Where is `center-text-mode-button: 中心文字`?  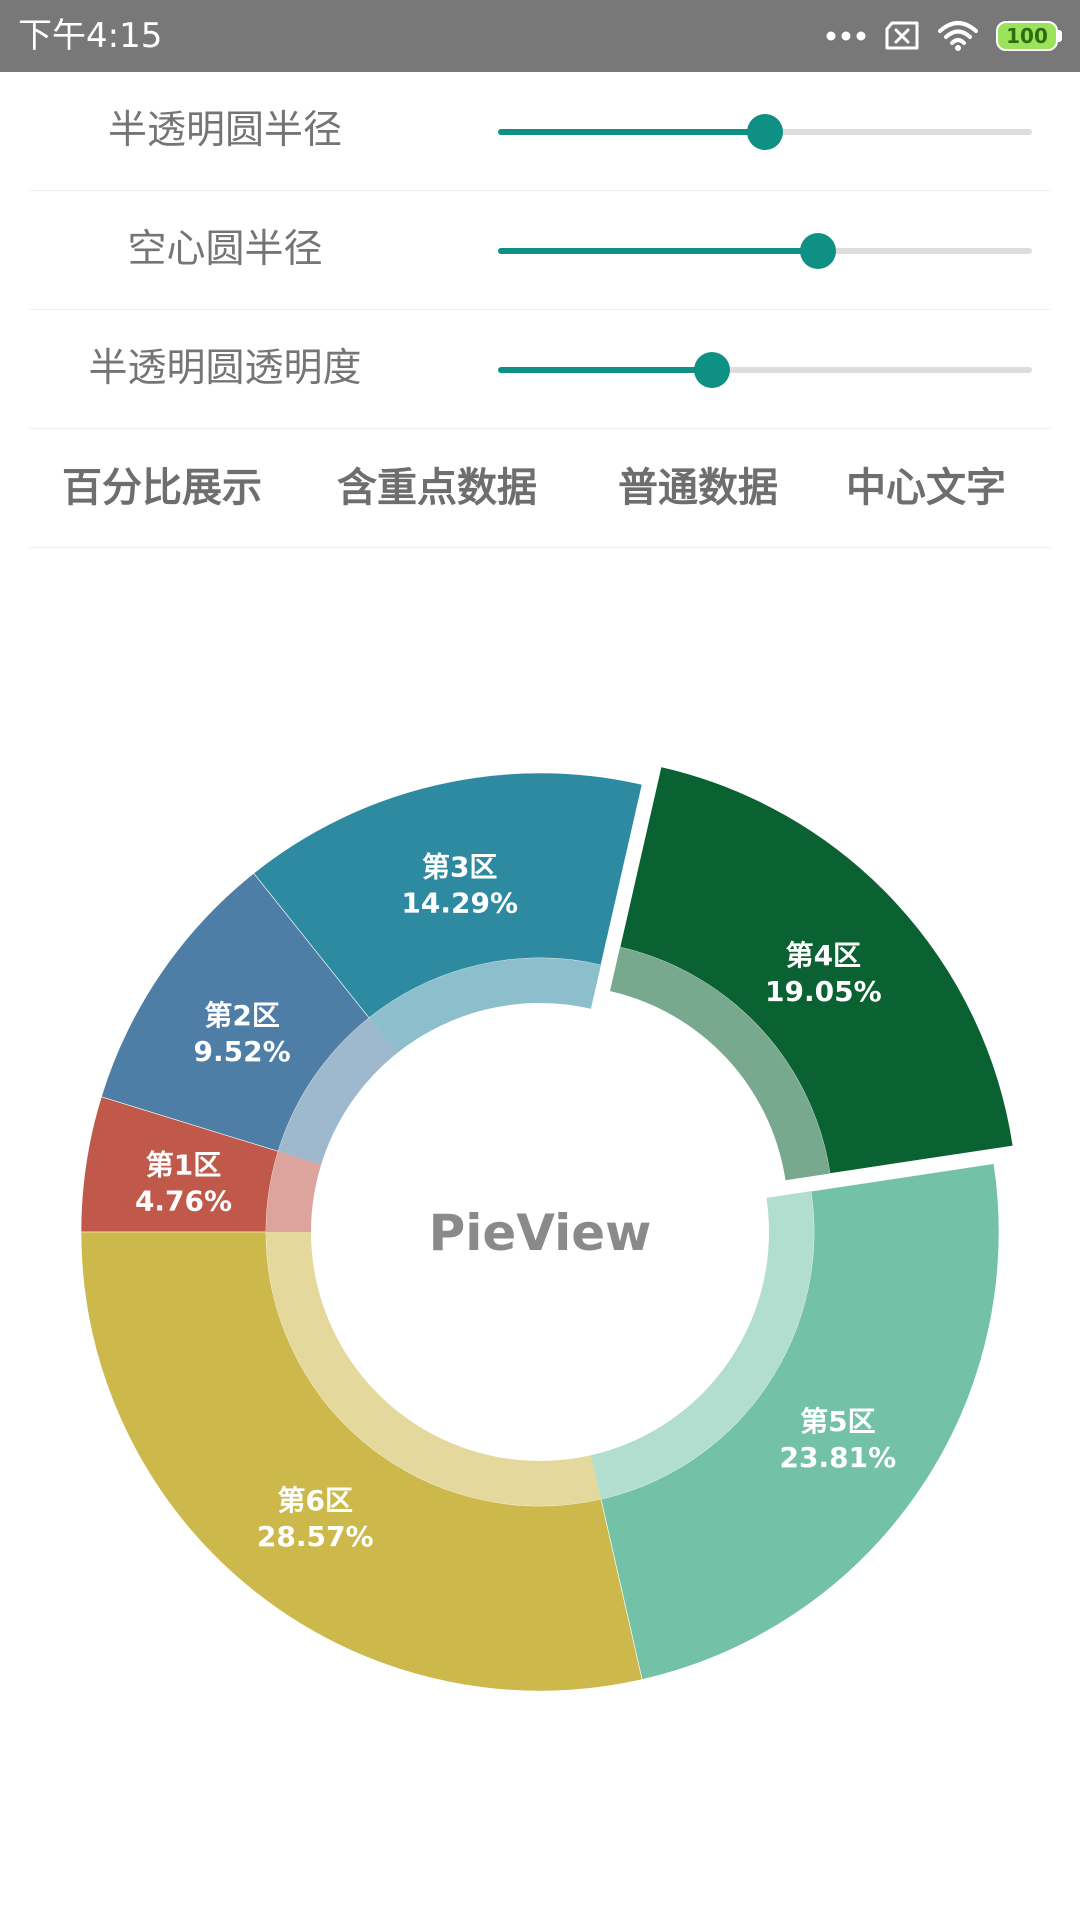
center-text-mode-button: 中心文字 is located at coordinates (926, 488).